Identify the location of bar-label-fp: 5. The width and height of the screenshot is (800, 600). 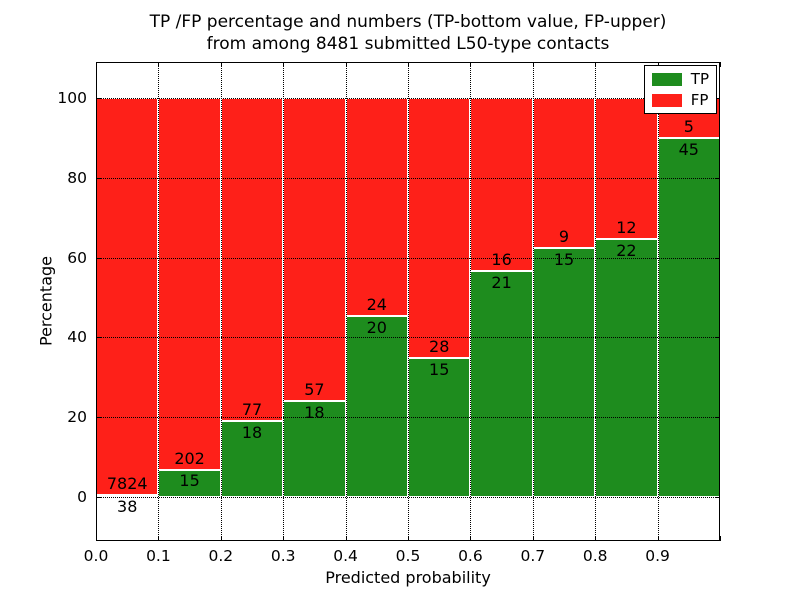
(688, 126).